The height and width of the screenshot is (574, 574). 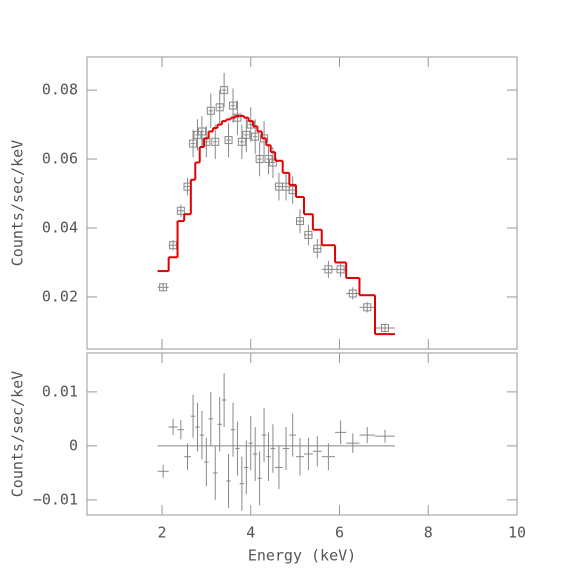 I want to click on y-tick-label: 0.02, so click(x=60, y=296).